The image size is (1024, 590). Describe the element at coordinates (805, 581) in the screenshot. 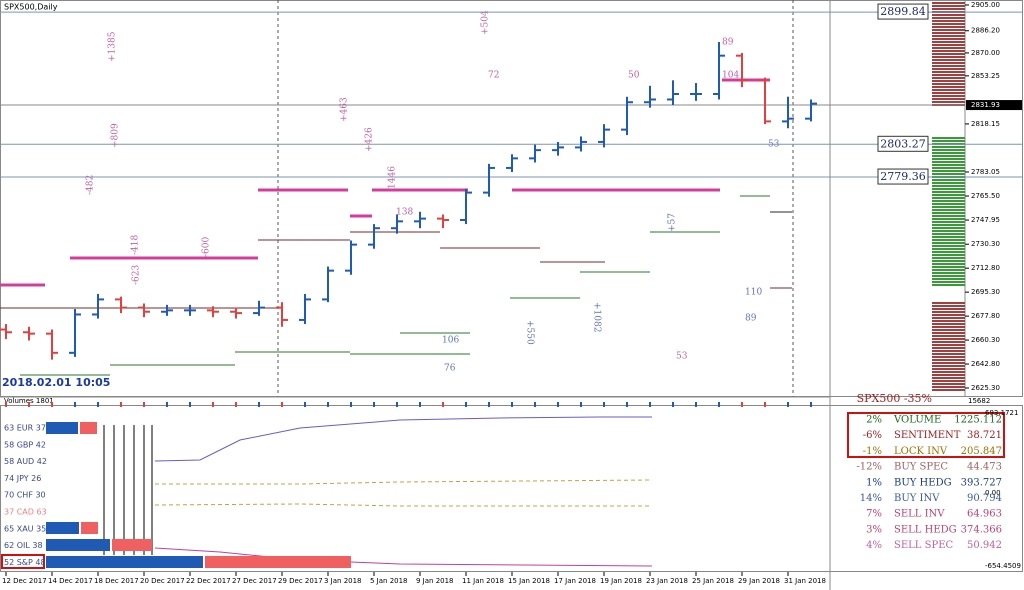

I see `x-tick-label: 31 Jan 2018` at that location.